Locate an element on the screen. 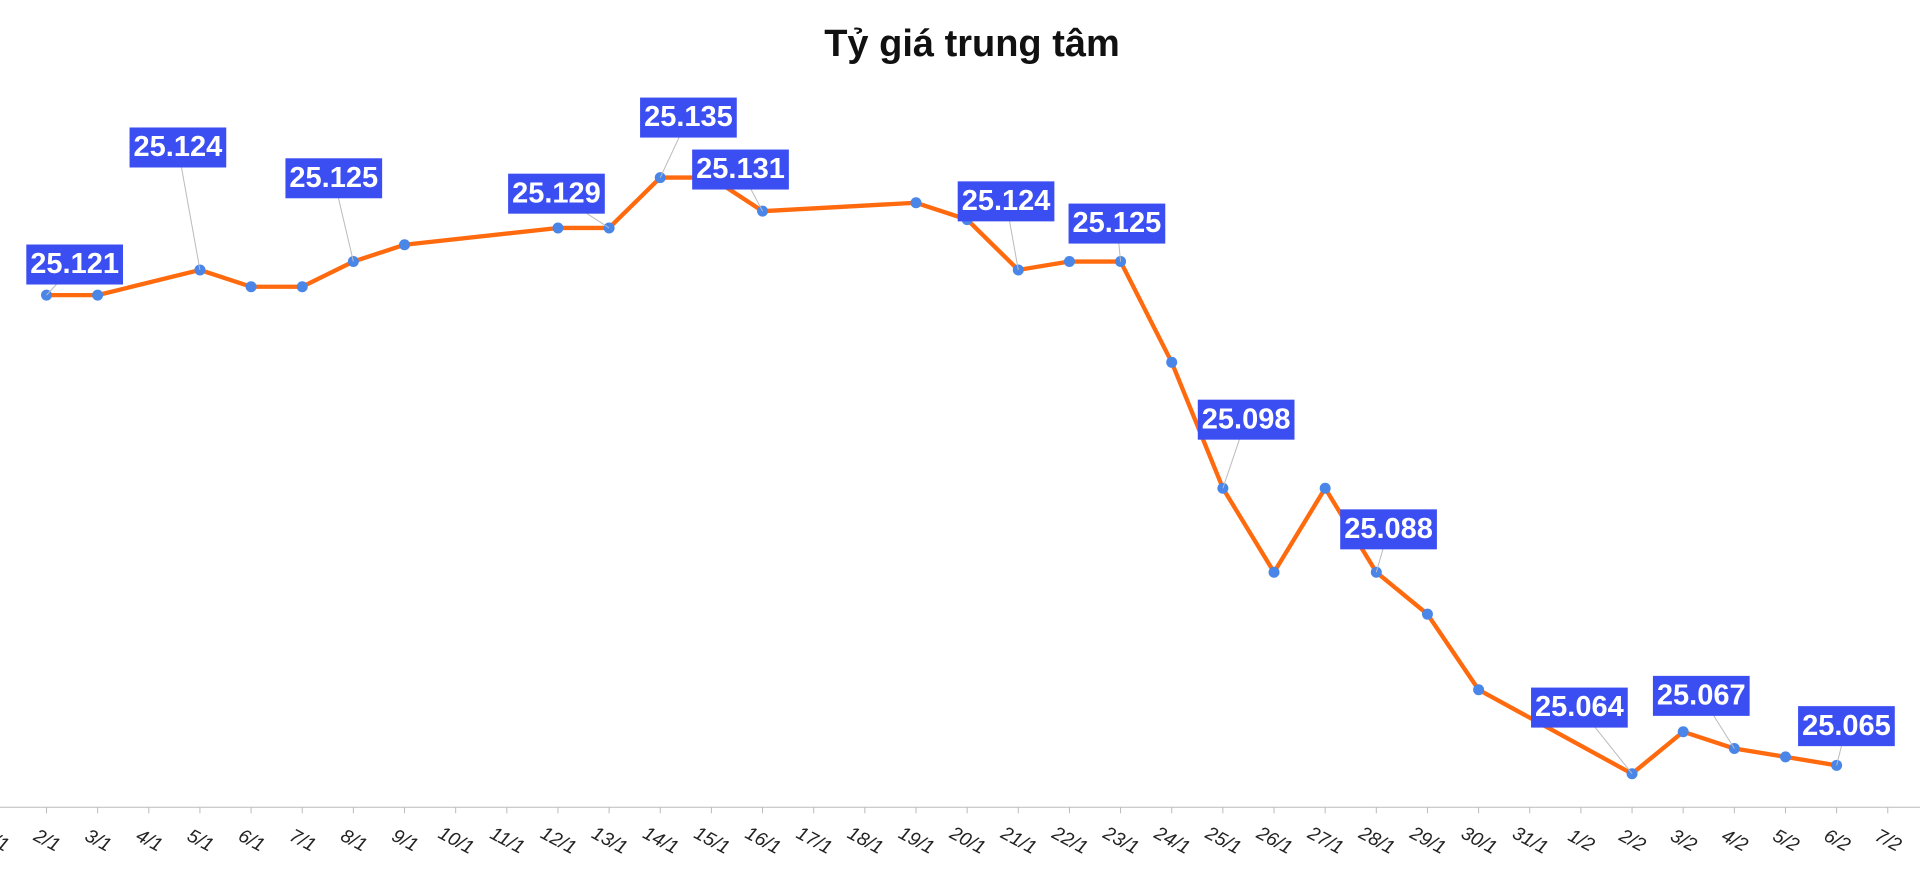  x-tick-label: 1/2 is located at coordinates (1582, 840).